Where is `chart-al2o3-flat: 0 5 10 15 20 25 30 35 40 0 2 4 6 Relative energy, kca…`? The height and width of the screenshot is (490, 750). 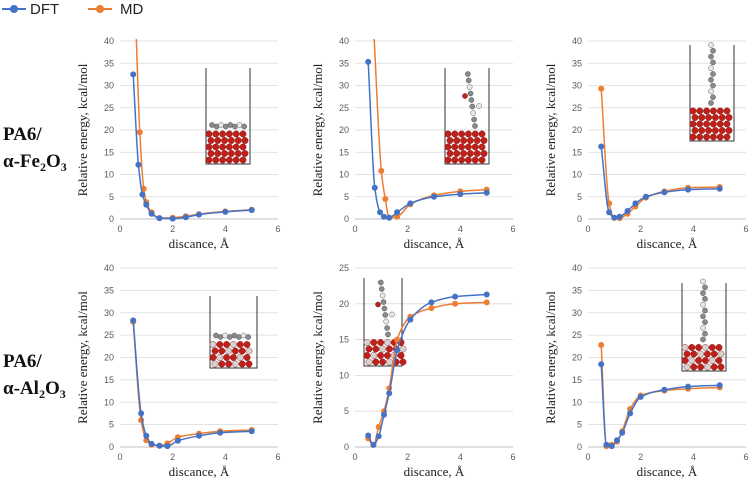
chart-al2o3-flat: 0 5 10 15 20 25 30 35 40 0 2 4 6 Relative energy, kca… is located at coordinates (178, 371).